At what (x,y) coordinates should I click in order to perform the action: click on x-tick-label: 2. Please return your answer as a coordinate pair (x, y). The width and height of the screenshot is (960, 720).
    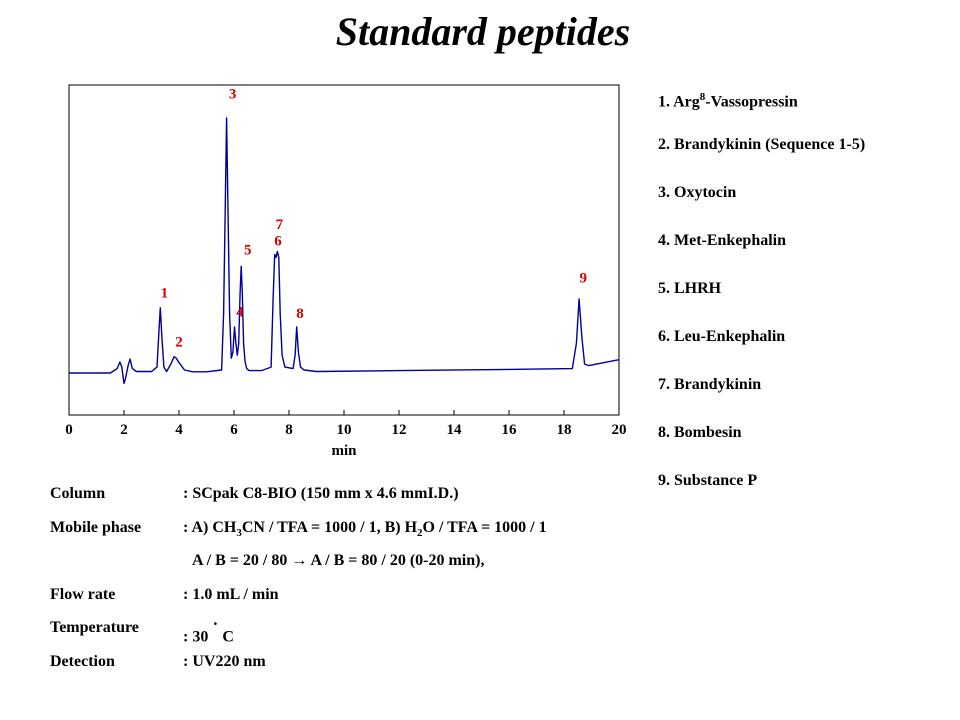
    Looking at the image, I should click on (124, 430).